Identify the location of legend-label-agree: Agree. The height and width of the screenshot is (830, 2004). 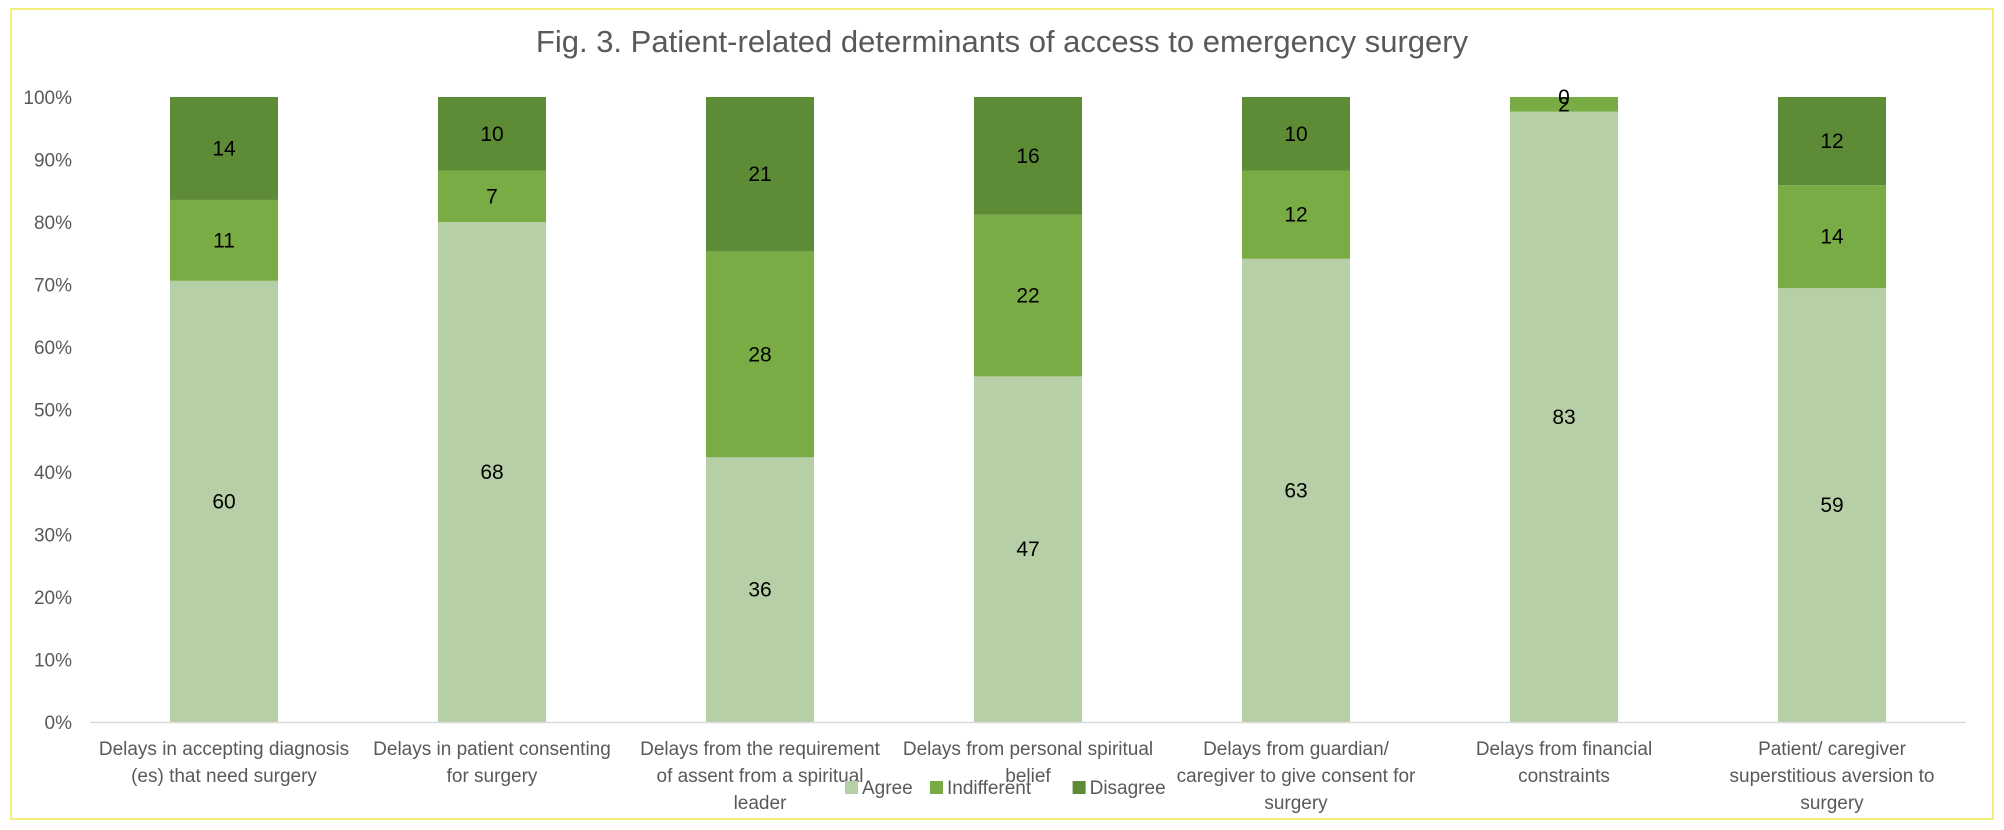
(887, 788).